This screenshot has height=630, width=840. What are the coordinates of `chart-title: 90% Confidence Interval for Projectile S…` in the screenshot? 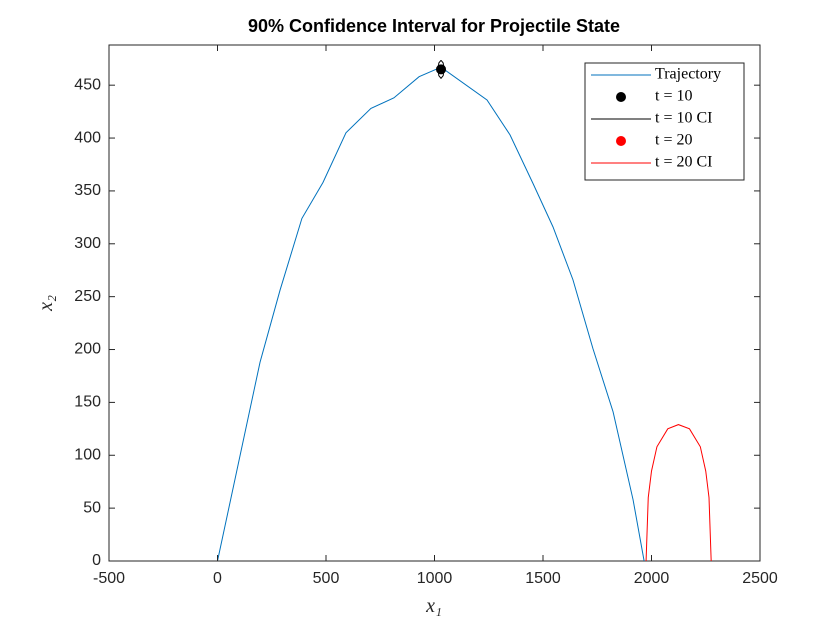 It's located at (434, 26).